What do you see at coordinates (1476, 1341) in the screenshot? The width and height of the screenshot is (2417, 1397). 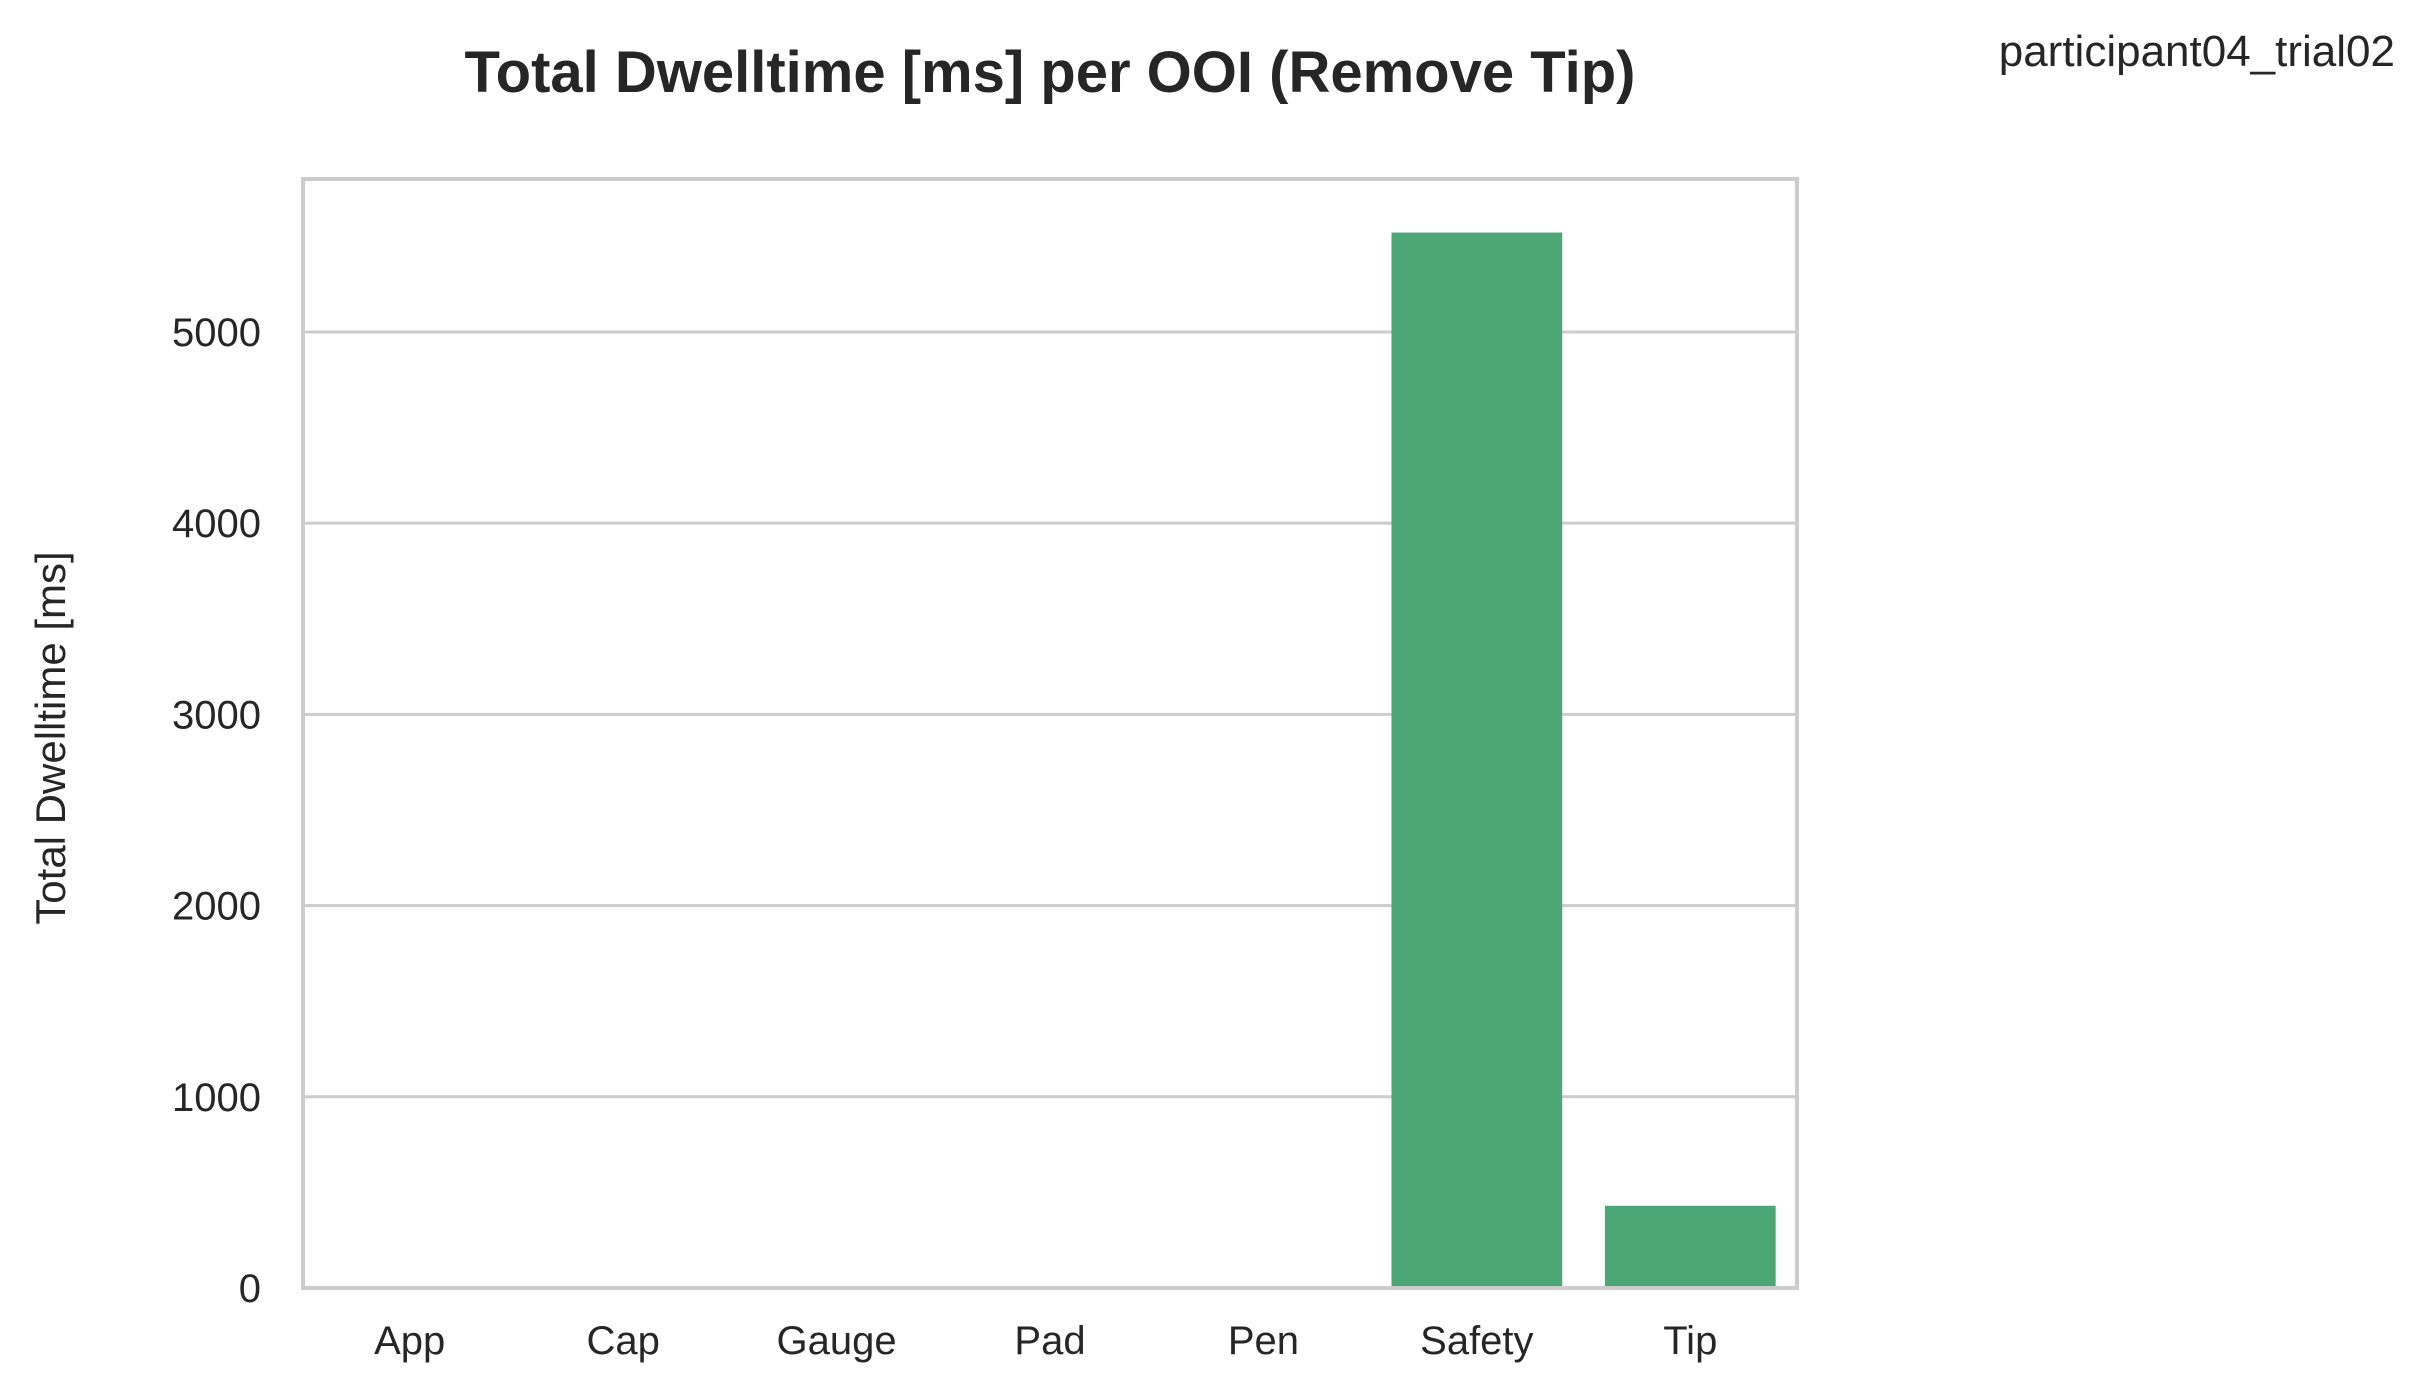 I see `x-tick-label: Safety` at bounding box center [1476, 1341].